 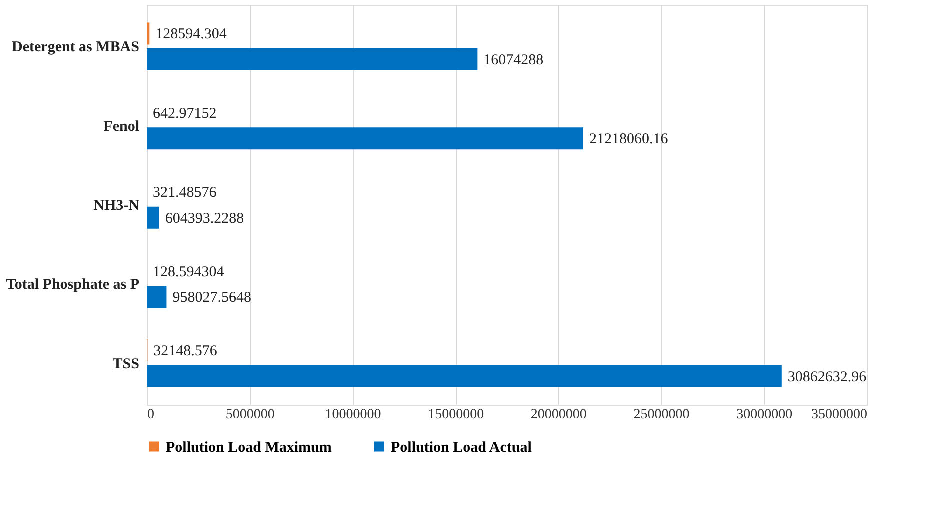 What do you see at coordinates (204, 218) in the screenshot?
I see `data-label: 604393.2288` at bounding box center [204, 218].